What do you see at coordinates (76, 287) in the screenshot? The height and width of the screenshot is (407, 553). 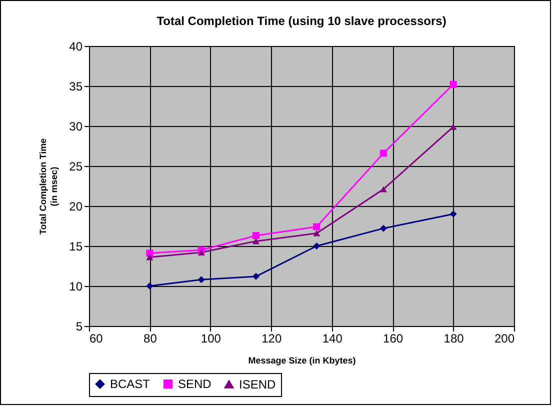 I see `y-tick-label: 10` at bounding box center [76, 287].